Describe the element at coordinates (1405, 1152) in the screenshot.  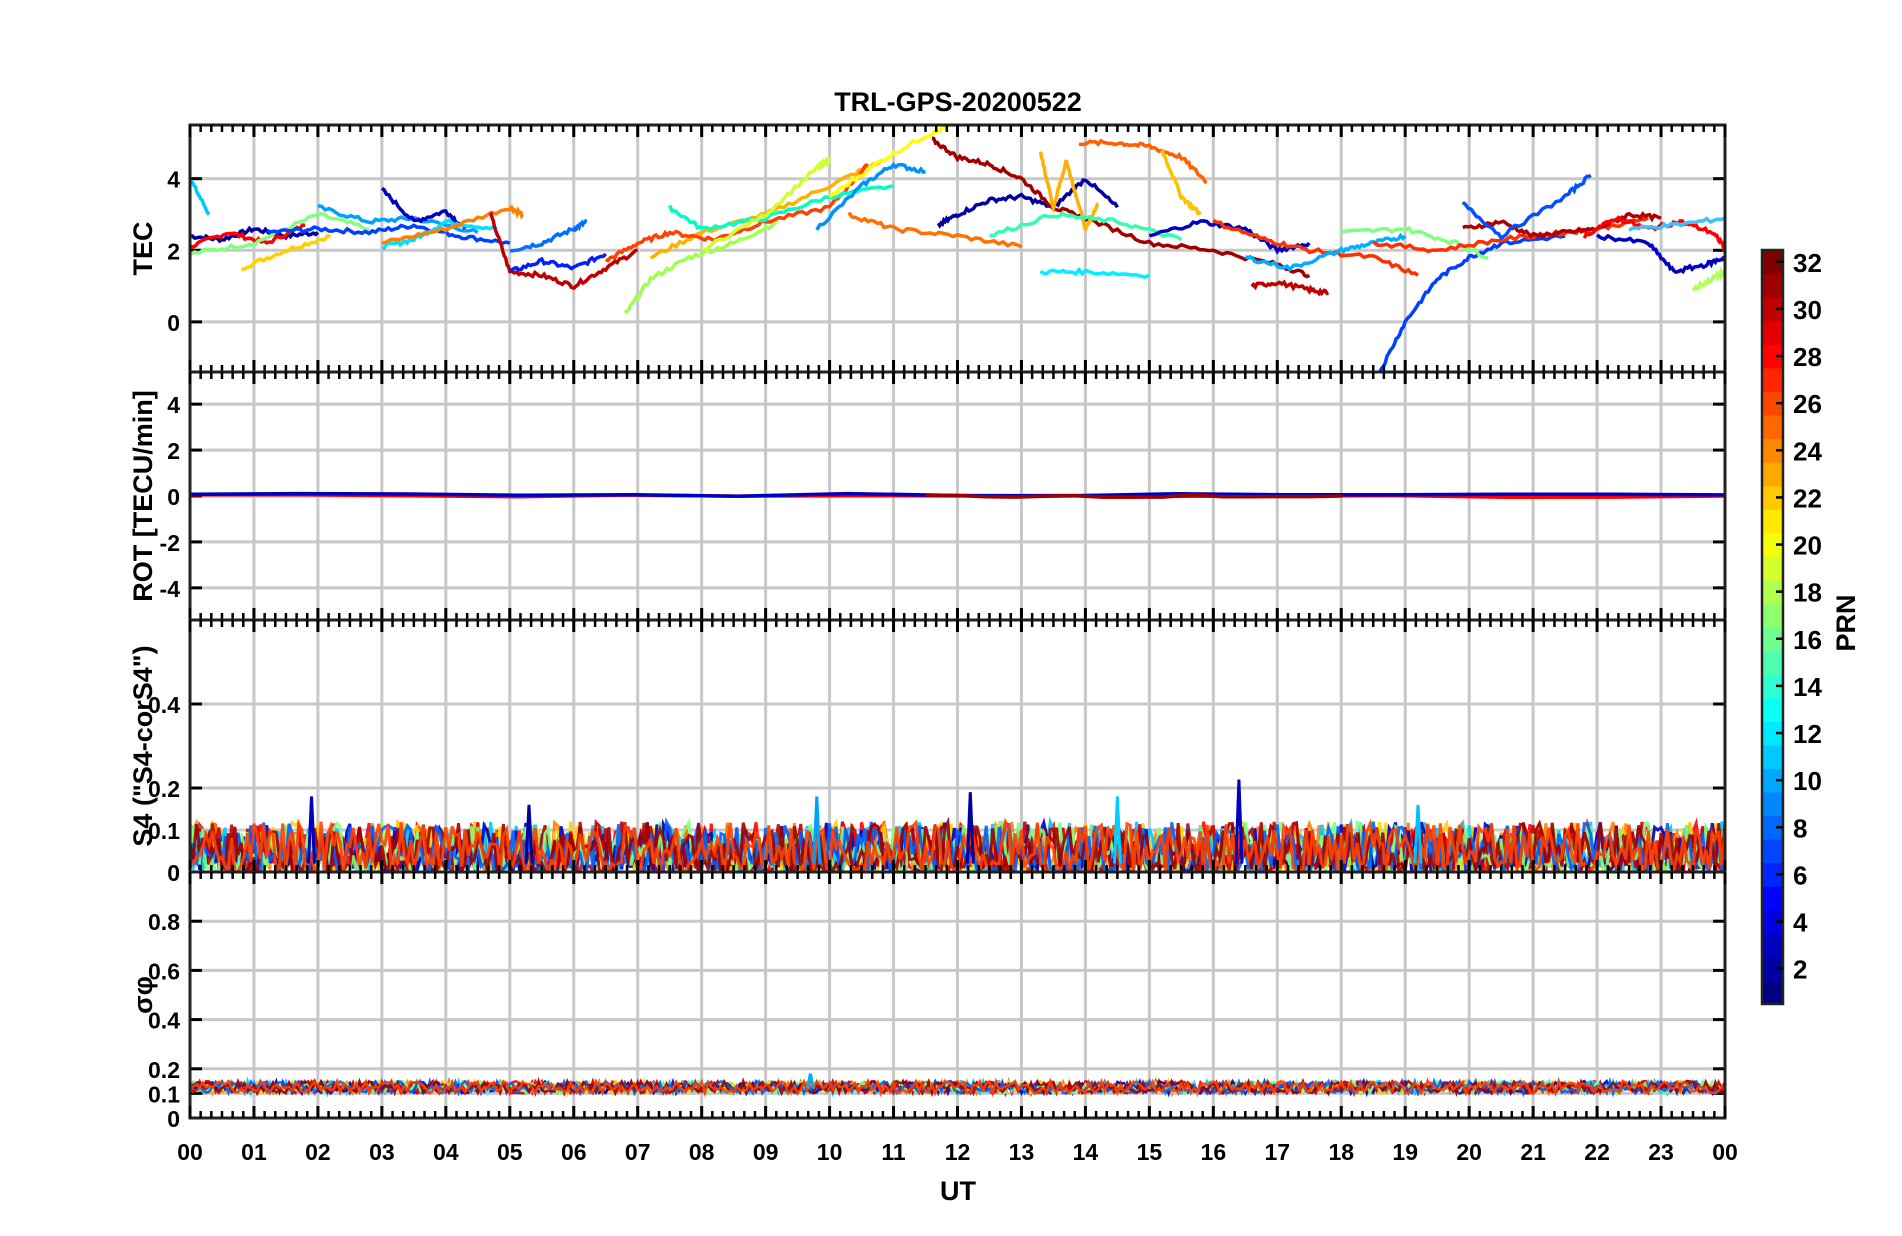
I see `x-tick-label: 19` at that location.